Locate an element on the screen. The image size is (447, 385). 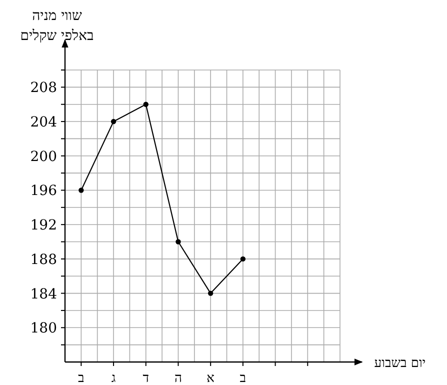
y-axis-title: שווי מניה באלפי שקלים is located at coordinates (57, 26).